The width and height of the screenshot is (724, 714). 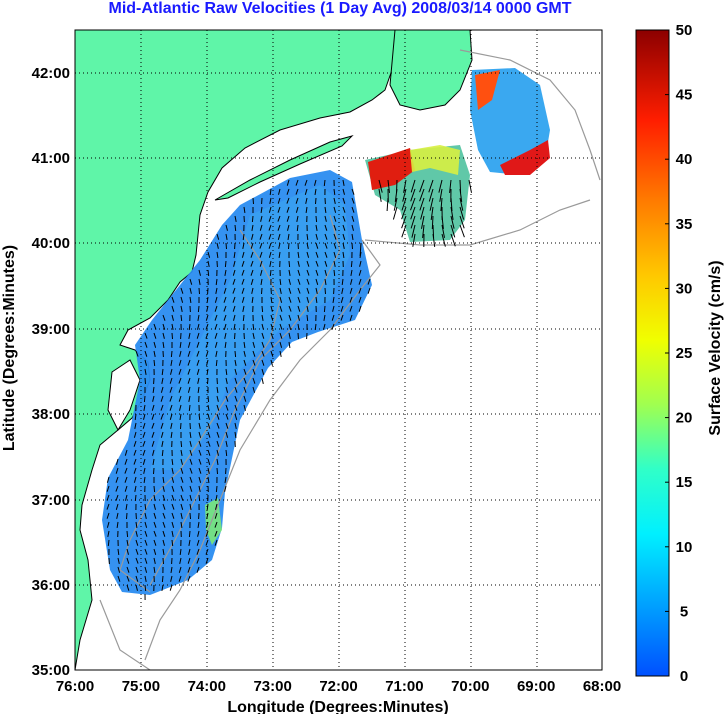 What do you see at coordinates (51, 73) in the screenshot?
I see `latitude-tick-label: 42:00` at bounding box center [51, 73].